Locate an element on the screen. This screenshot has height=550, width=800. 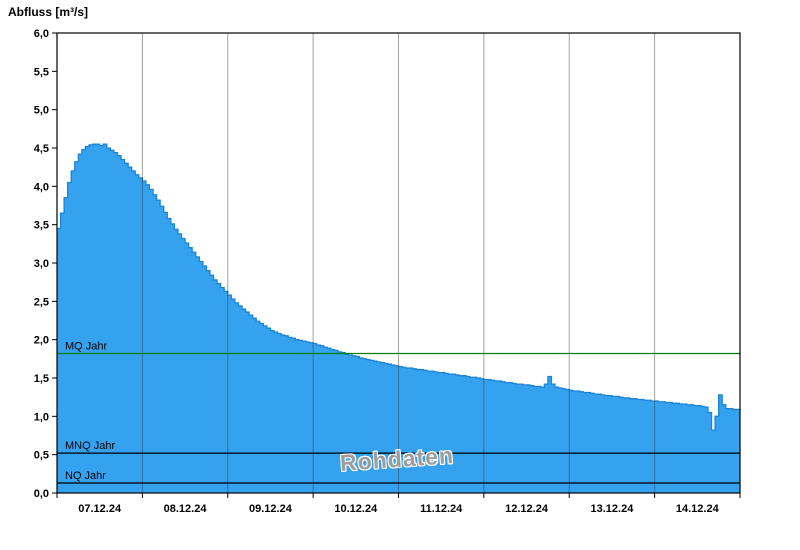
y-tick-label: 5,0 is located at coordinates (41, 111).